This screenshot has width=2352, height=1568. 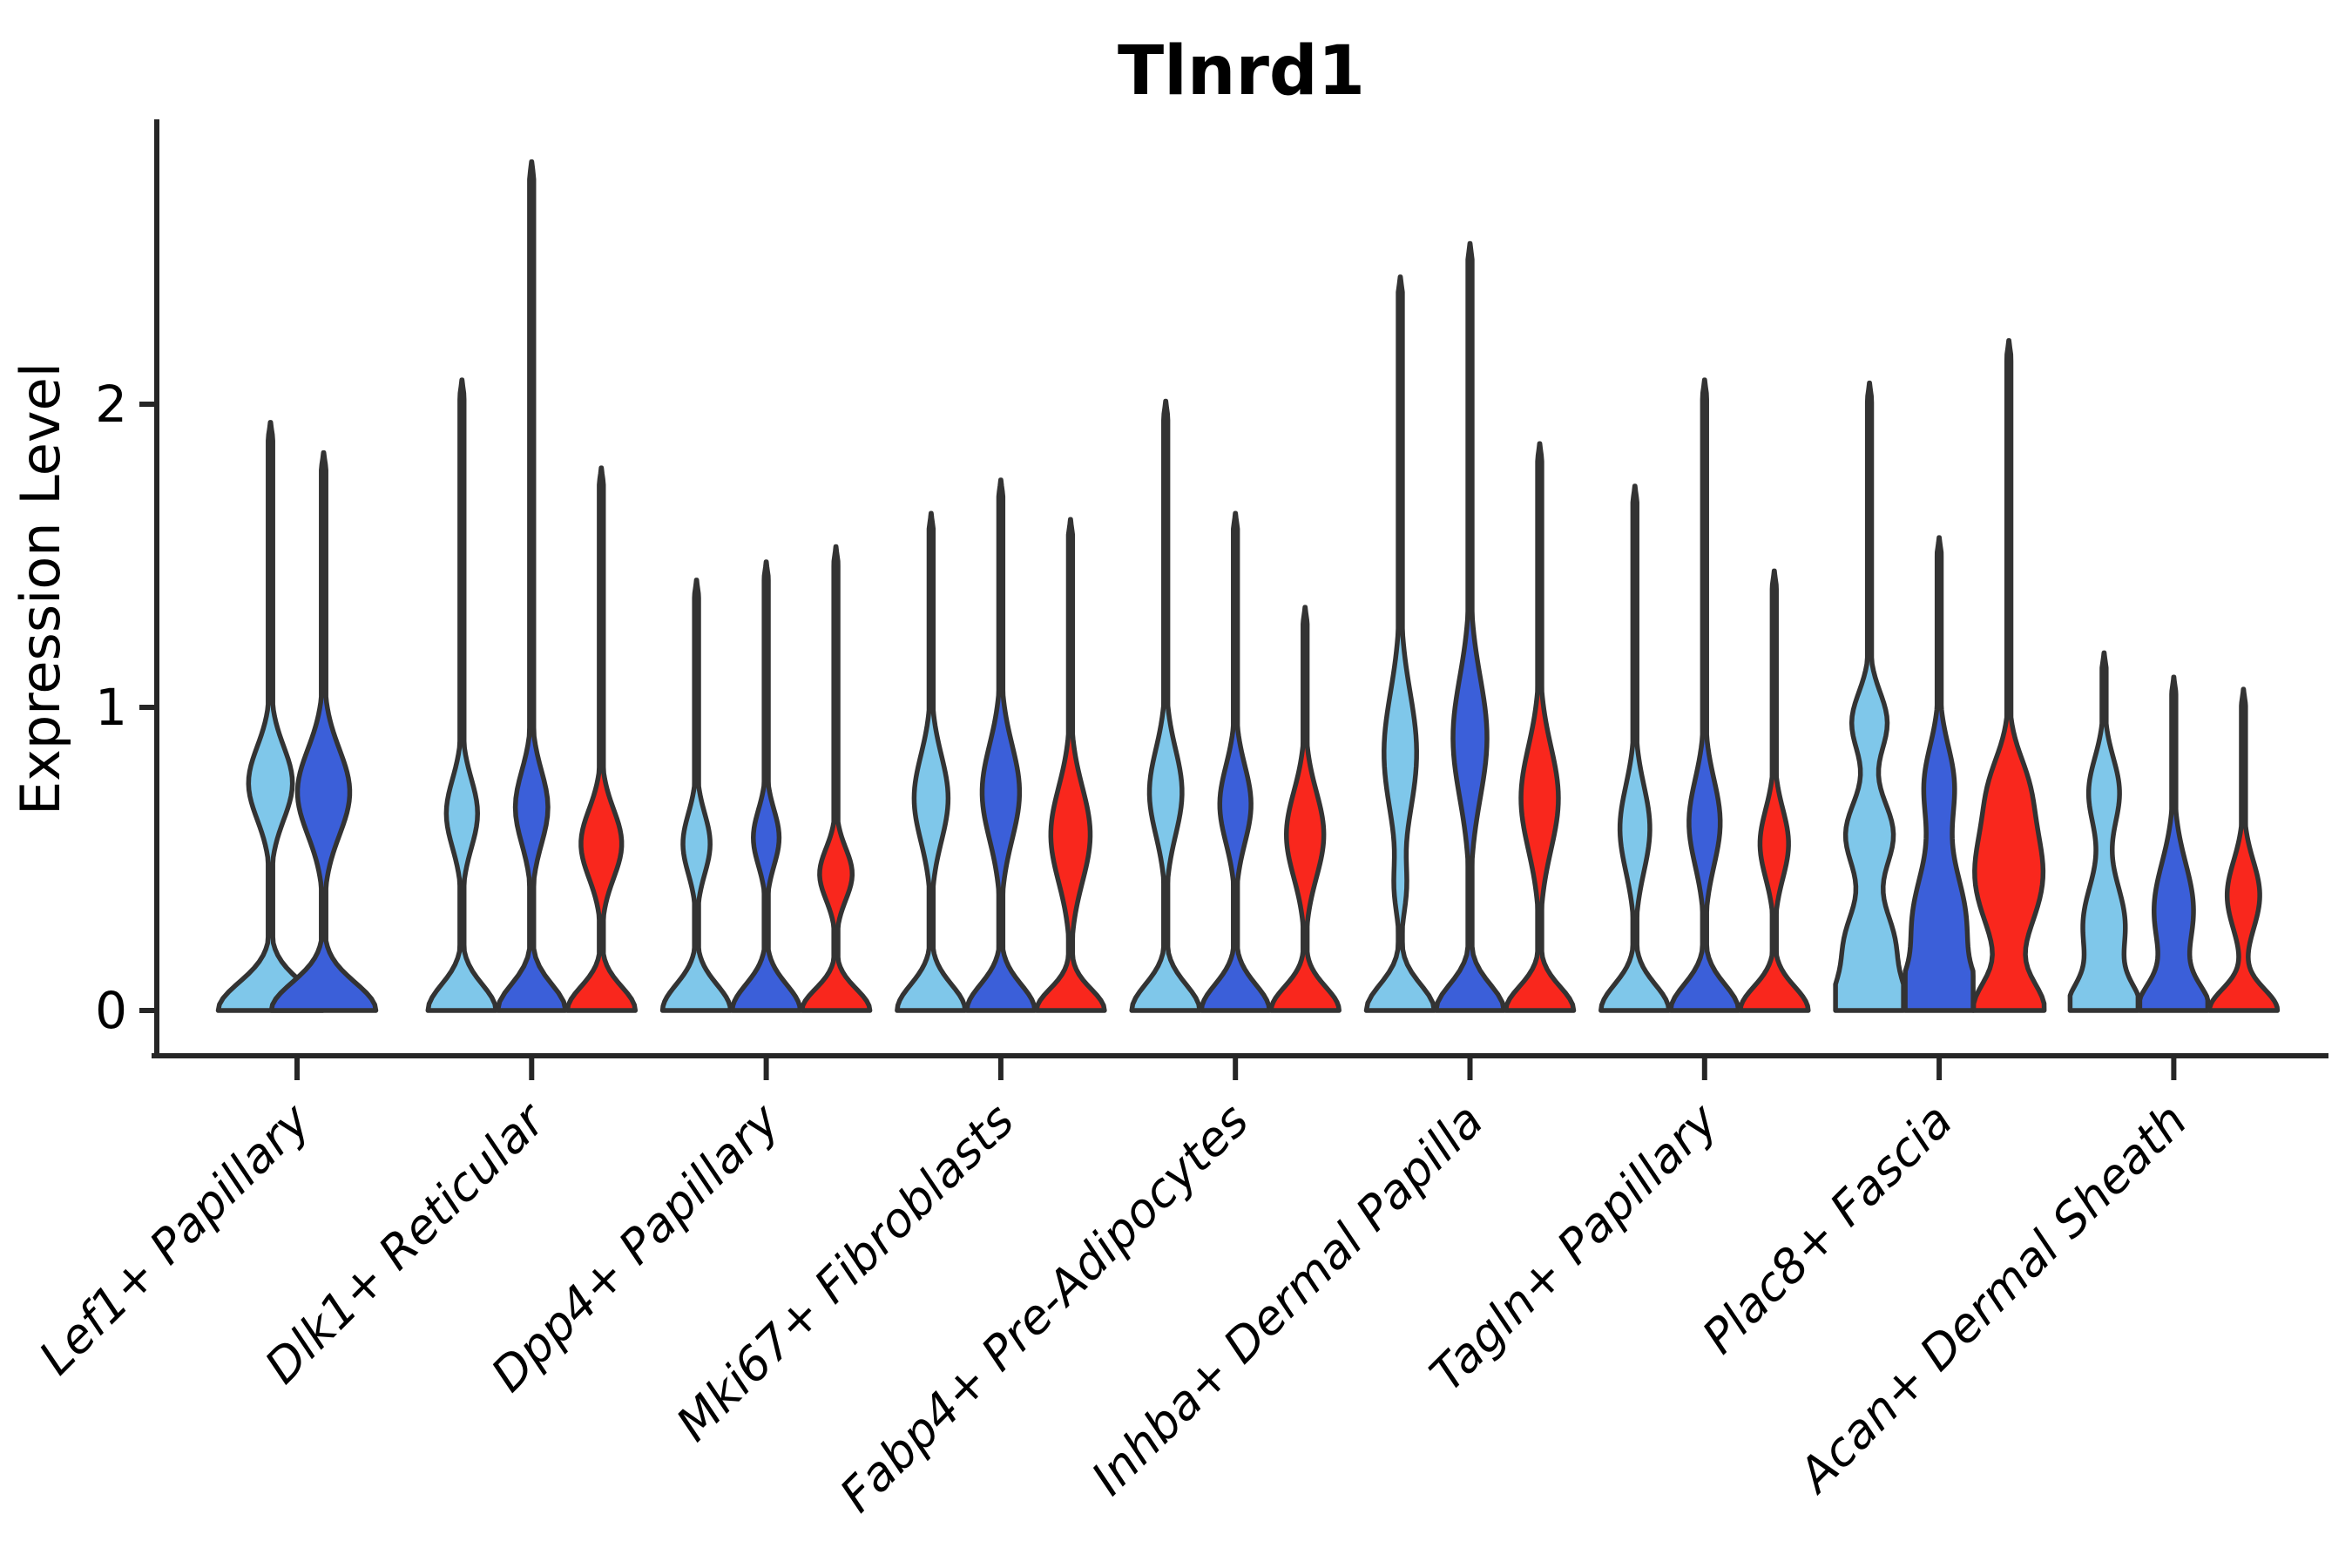 What do you see at coordinates (1070, 765) in the screenshot?
I see `violin-mki67-fibroblasts-s3` at bounding box center [1070, 765].